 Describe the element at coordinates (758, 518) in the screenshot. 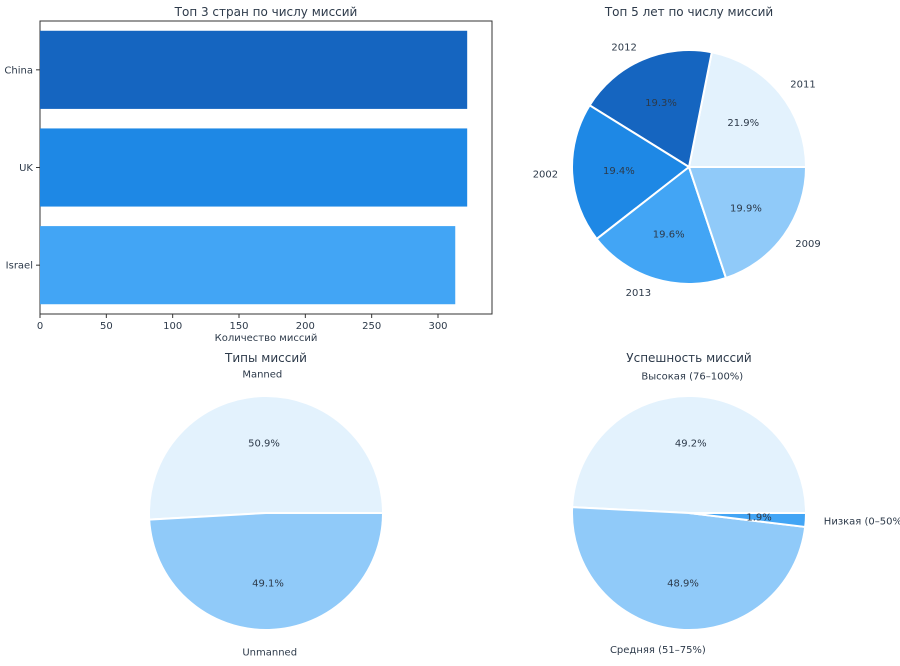

I see `pie-pct-label: 1.9%` at that location.